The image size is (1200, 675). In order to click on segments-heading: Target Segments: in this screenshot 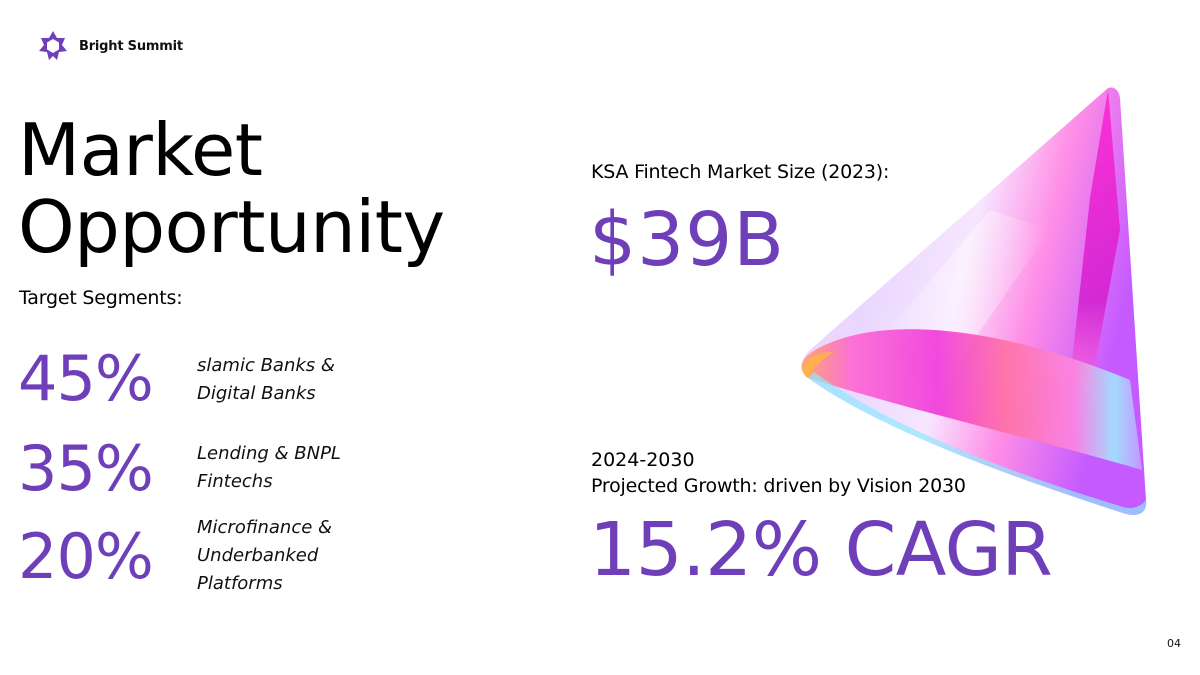, I will do `click(101, 298)`.